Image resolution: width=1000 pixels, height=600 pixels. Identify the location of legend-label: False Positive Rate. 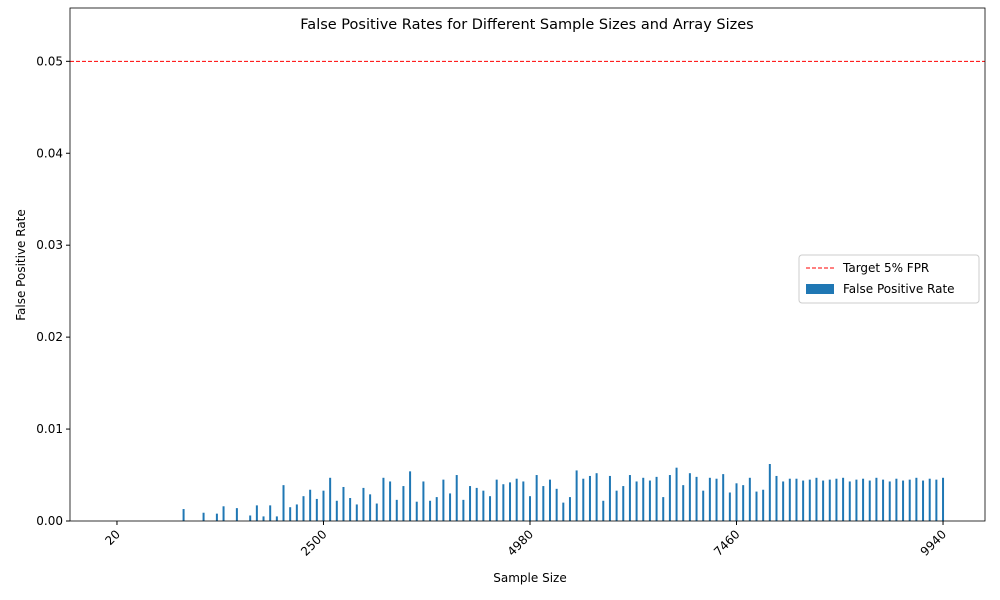
(899, 289).